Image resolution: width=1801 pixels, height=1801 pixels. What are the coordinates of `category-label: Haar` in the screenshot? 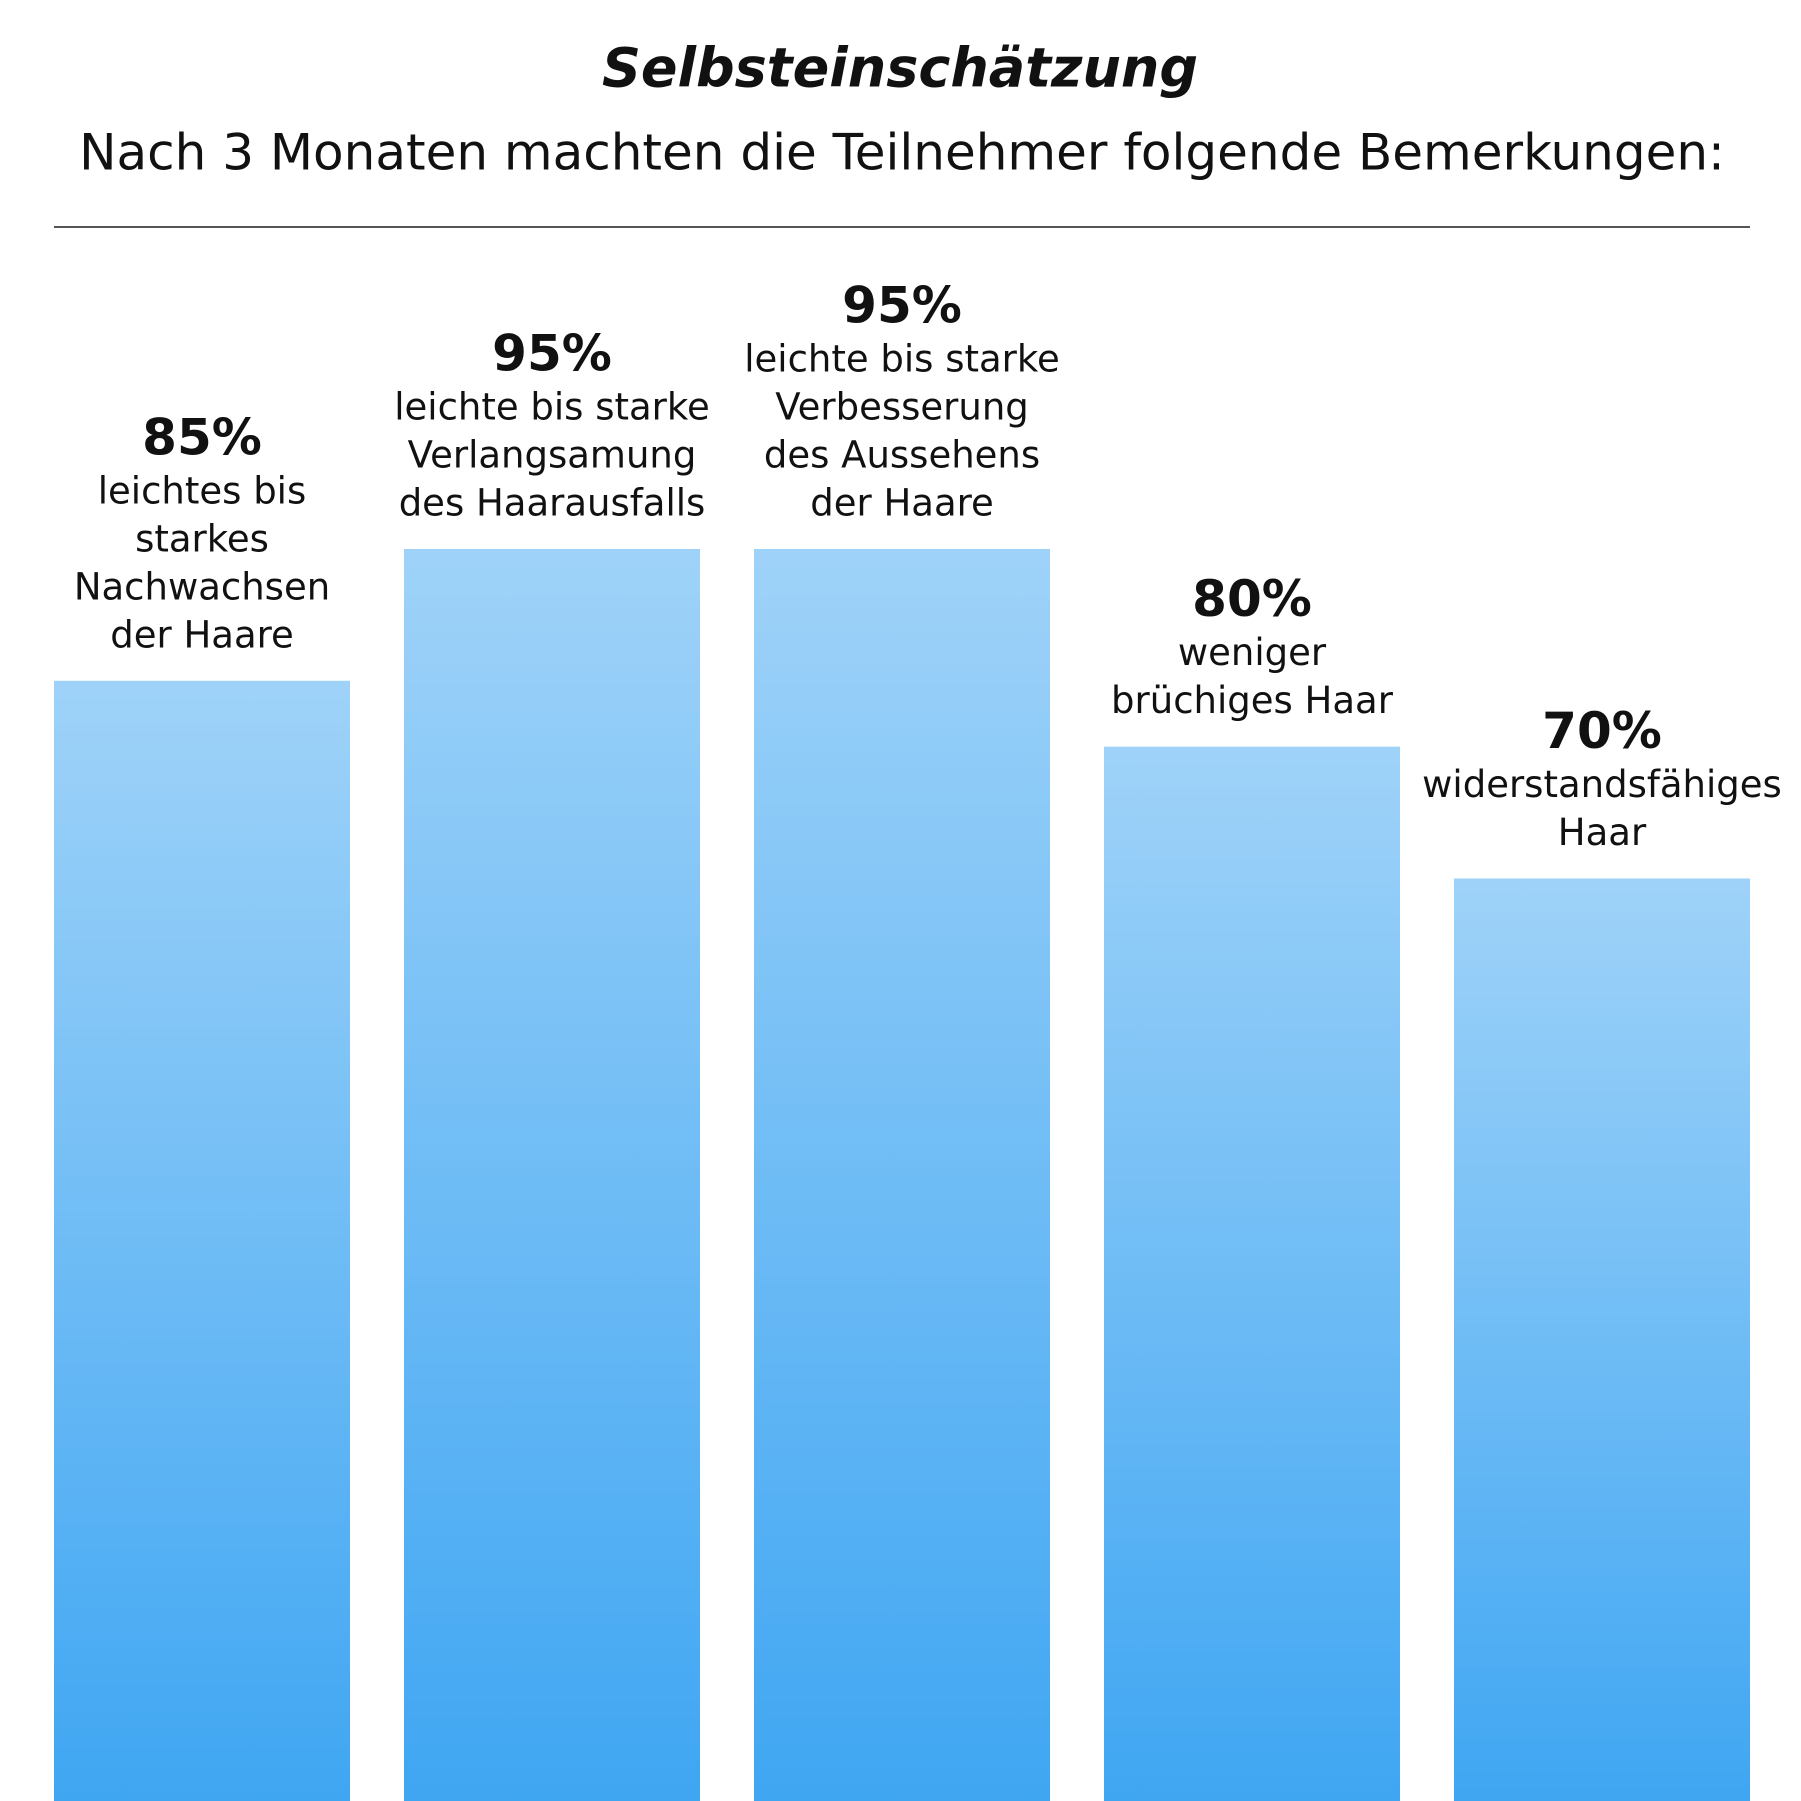 It's located at (1602, 832).